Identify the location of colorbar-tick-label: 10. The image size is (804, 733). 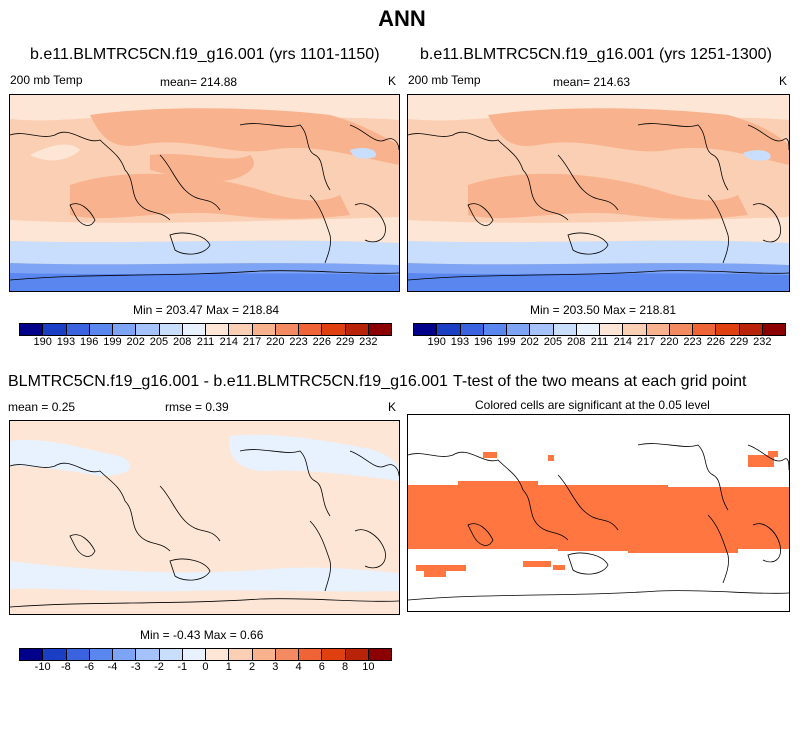
(368, 667).